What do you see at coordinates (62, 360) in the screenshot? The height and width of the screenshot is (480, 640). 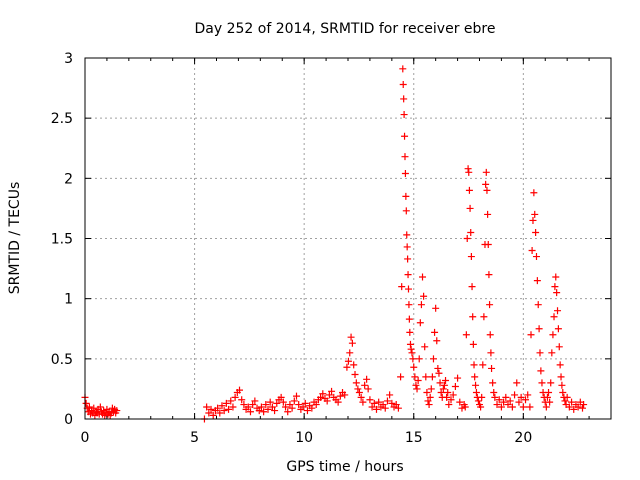 I see `y-tick-label: 0.5` at bounding box center [62, 360].